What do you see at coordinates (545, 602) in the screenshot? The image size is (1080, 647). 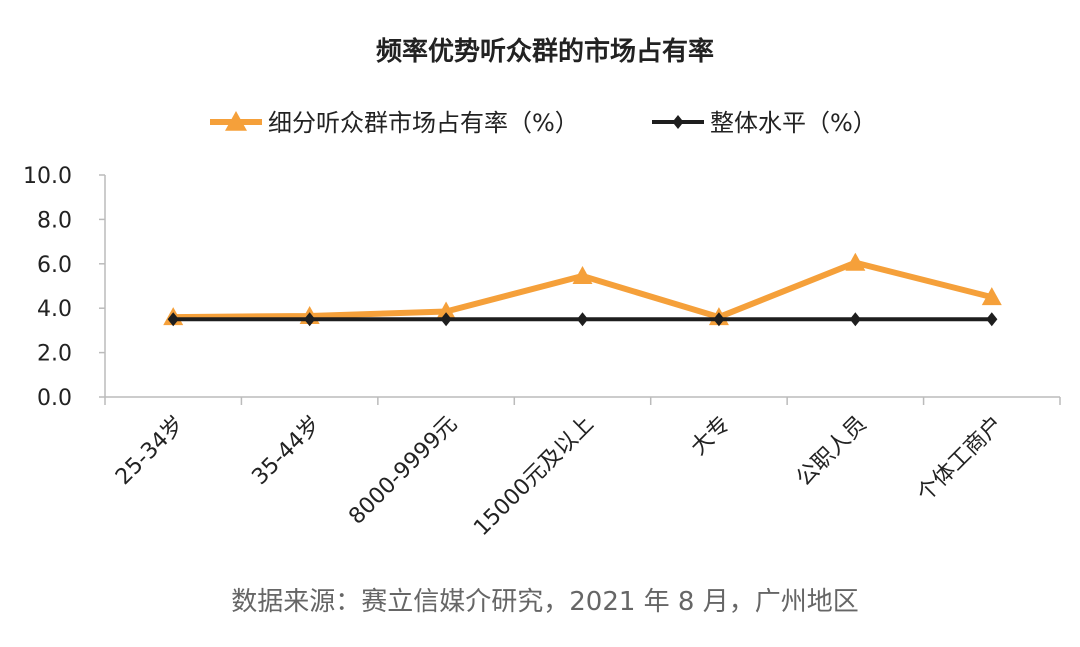 I see `source-note: 数据来源：赛立信媒介研究，2021 年 8 月，广州地区` at bounding box center [545, 602].